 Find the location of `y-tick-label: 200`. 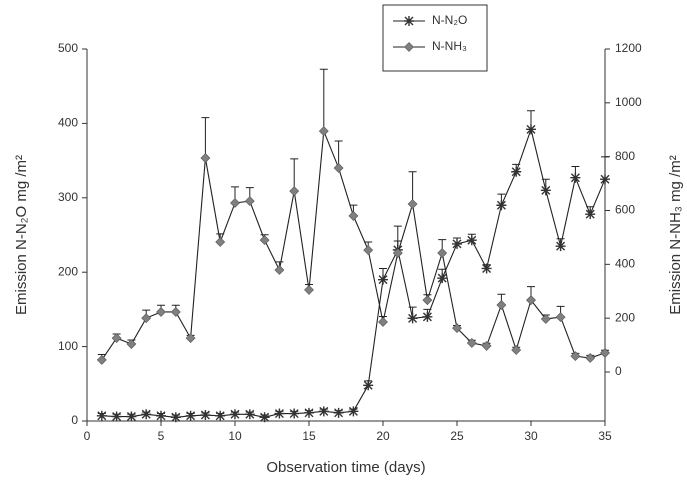

y-tick-label: 200 is located at coordinates (68, 271).